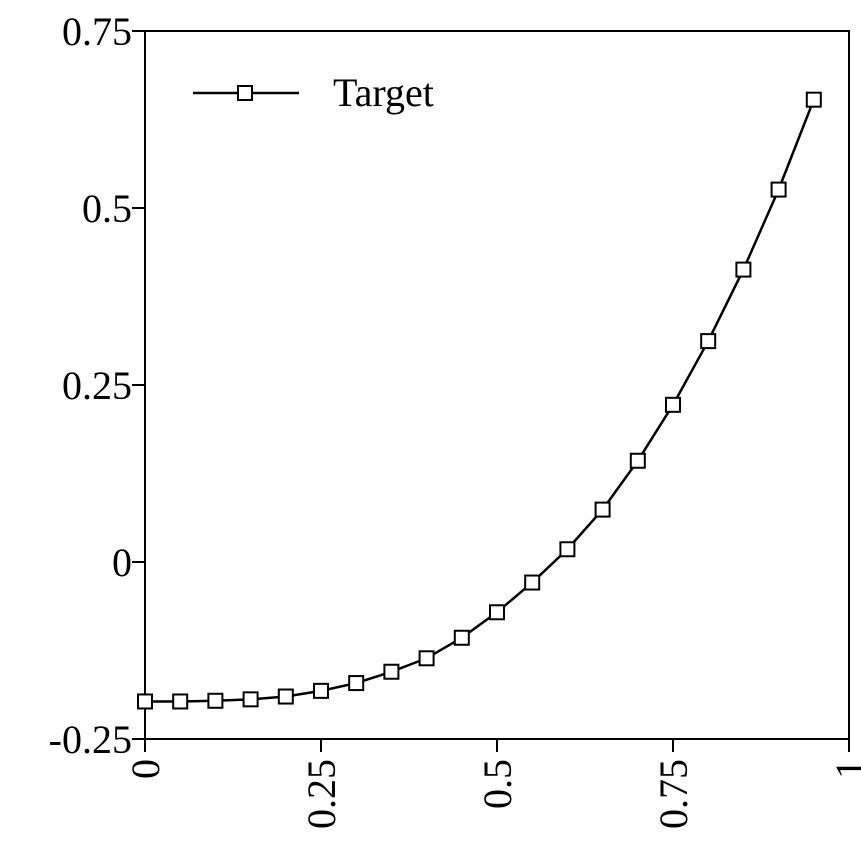 The image size is (861, 851). What do you see at coordinates (122, 562) in the screenshot?
I see `y-tick-label: 0` at bounding box center [122, 562].